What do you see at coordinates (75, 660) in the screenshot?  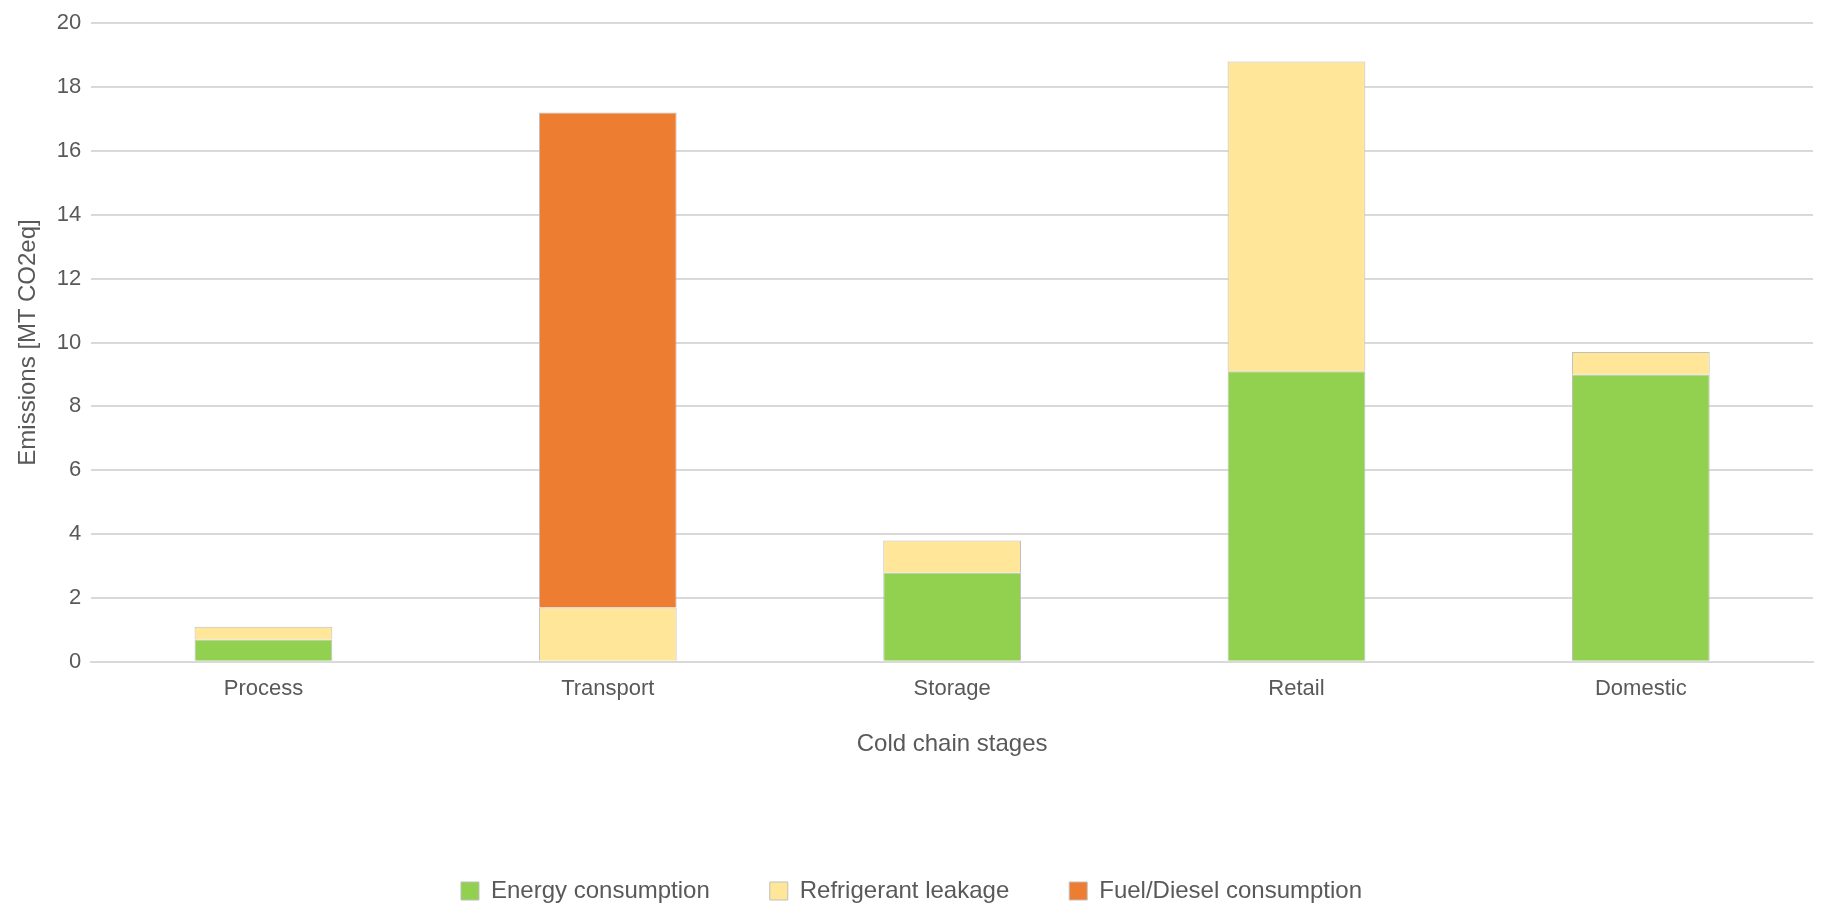 I see `y-tick-label: 0` at bounding box center [75, 660].